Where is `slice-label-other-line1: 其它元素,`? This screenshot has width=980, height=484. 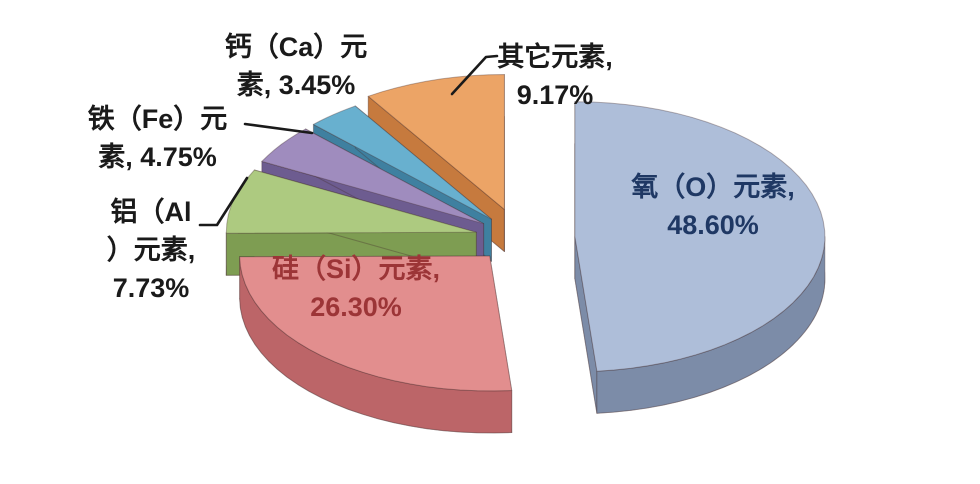 slice-label-other-line1: 其它元素, is located at coordinates (555, 57).